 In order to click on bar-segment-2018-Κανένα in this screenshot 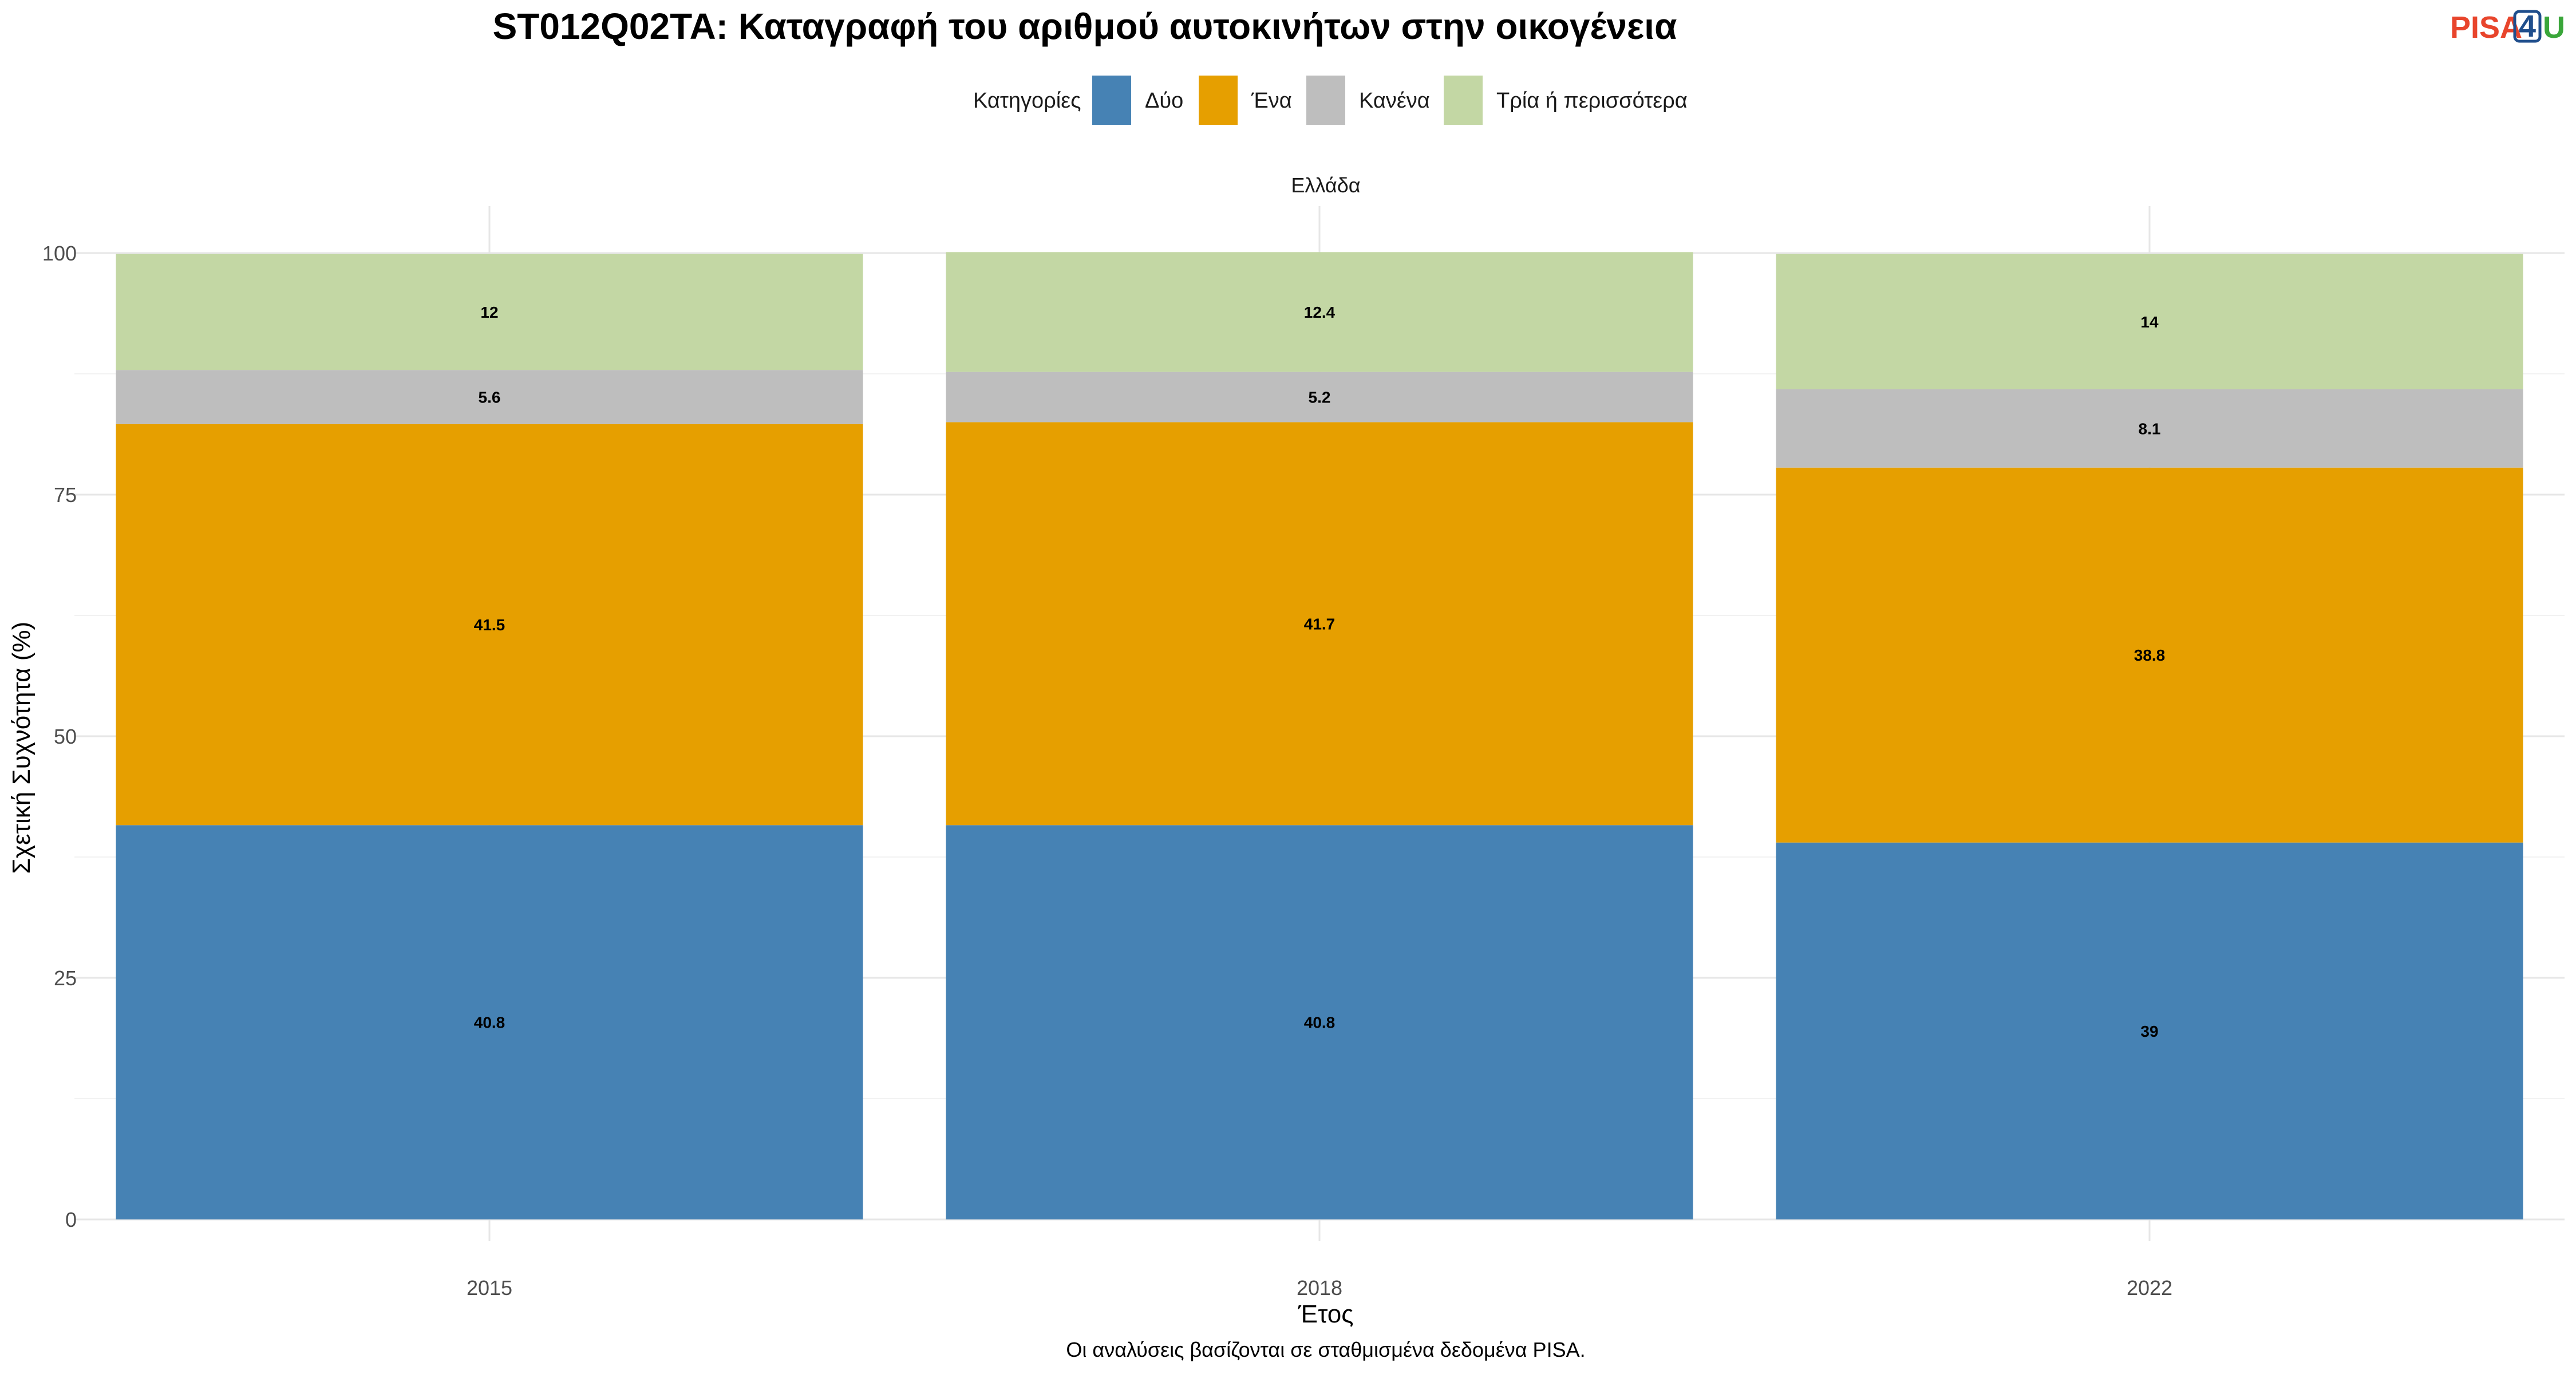, I will do `click(1319, 397)`.